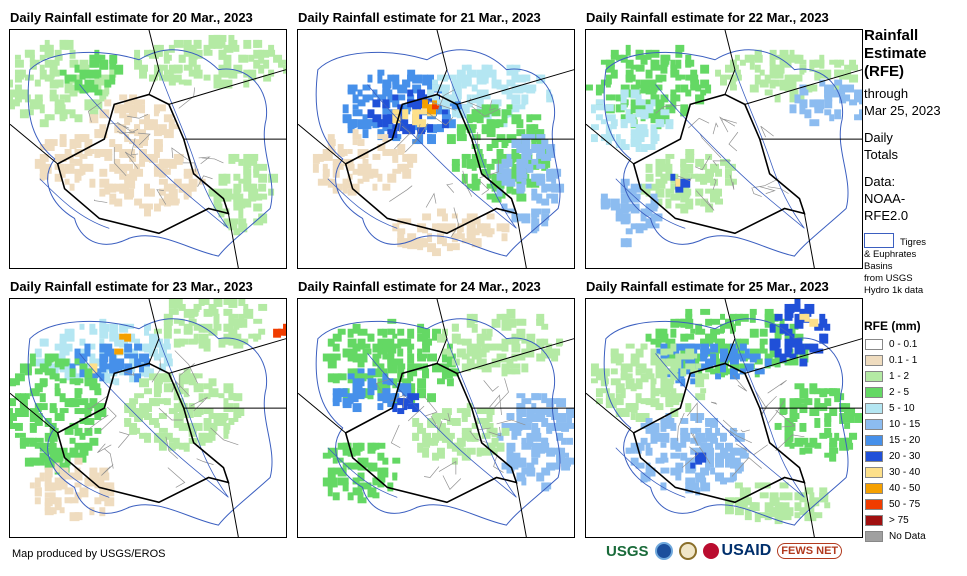 This screenshot has height=576, width=967. What do you see at coordinates (627, 551) in the screenshot?
I see `usgs-logo: USGS` at bounding box center [627, 551].